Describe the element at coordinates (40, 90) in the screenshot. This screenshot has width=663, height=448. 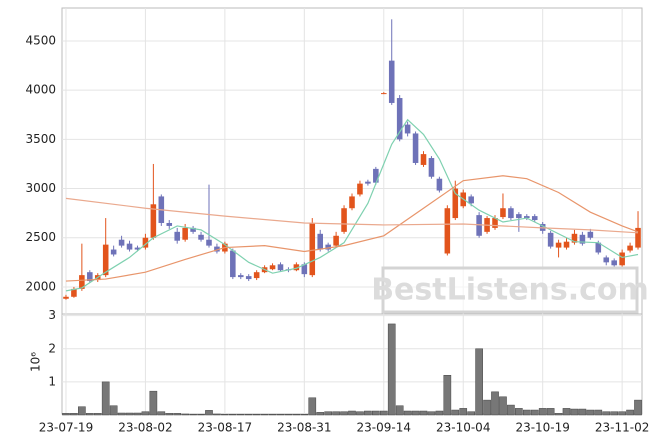
I see `y-tick-label: 4000` at that location.